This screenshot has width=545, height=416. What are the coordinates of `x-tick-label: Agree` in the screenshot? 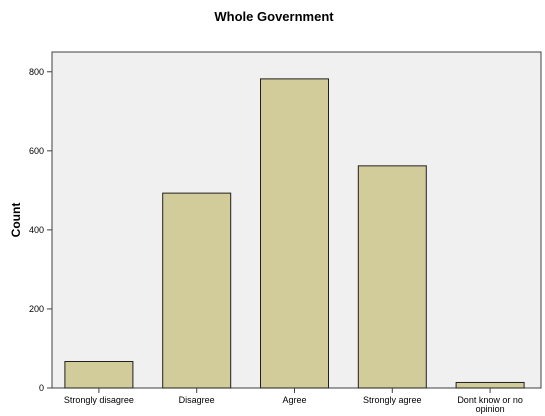 It's located at (294, 400).